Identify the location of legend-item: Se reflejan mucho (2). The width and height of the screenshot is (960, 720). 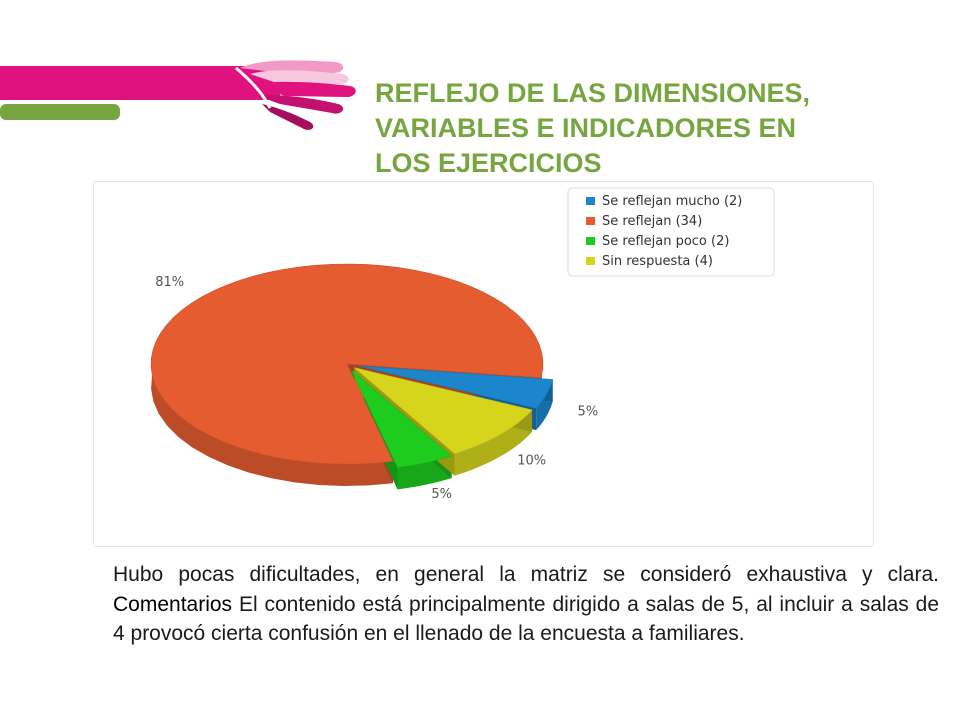
(672, 201).